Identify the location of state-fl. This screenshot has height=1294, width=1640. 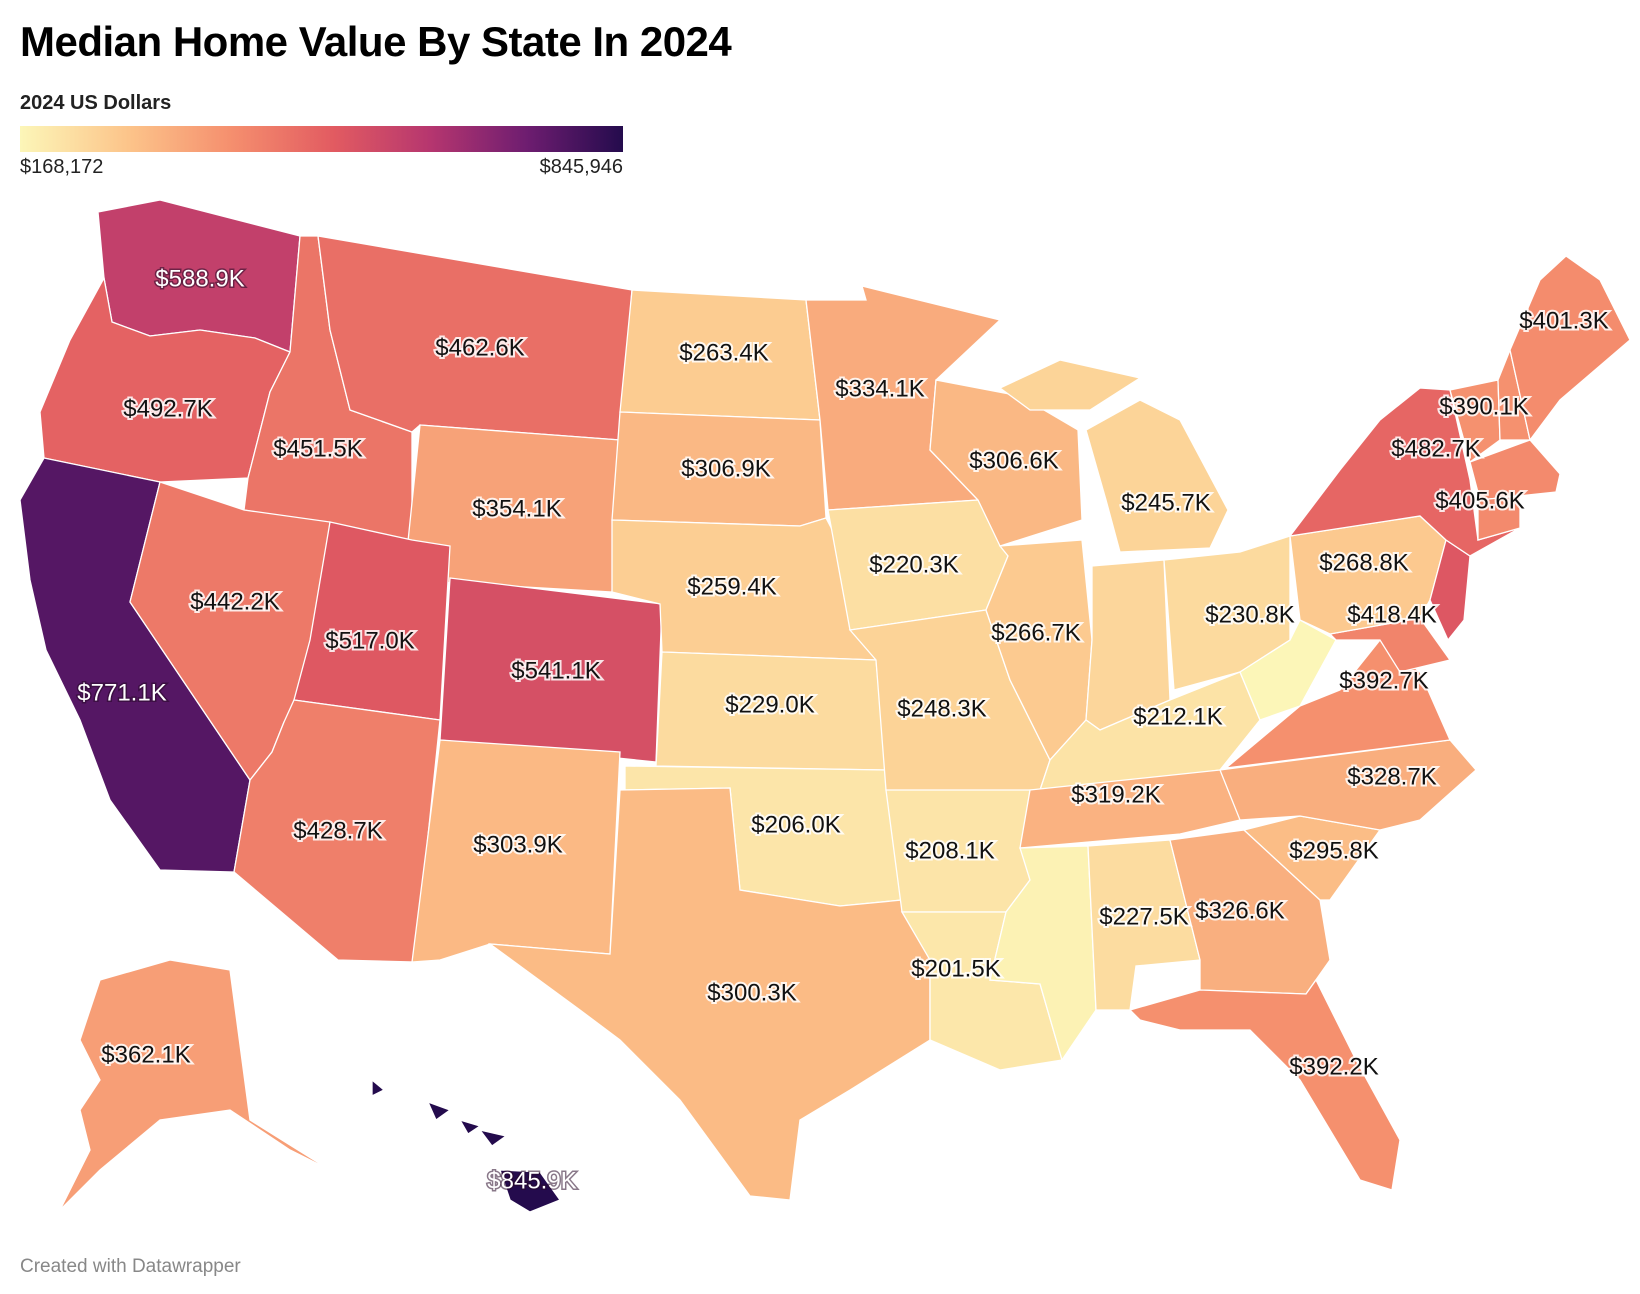
(1264, 1084).